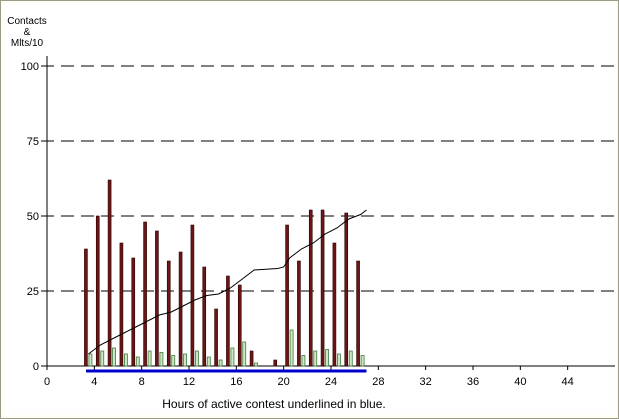 This screenshot has height=419, width=619. Describe the element at coordinates (27, 32) in the screenshot. I see `y-axis-label-line-2: &` at that location.